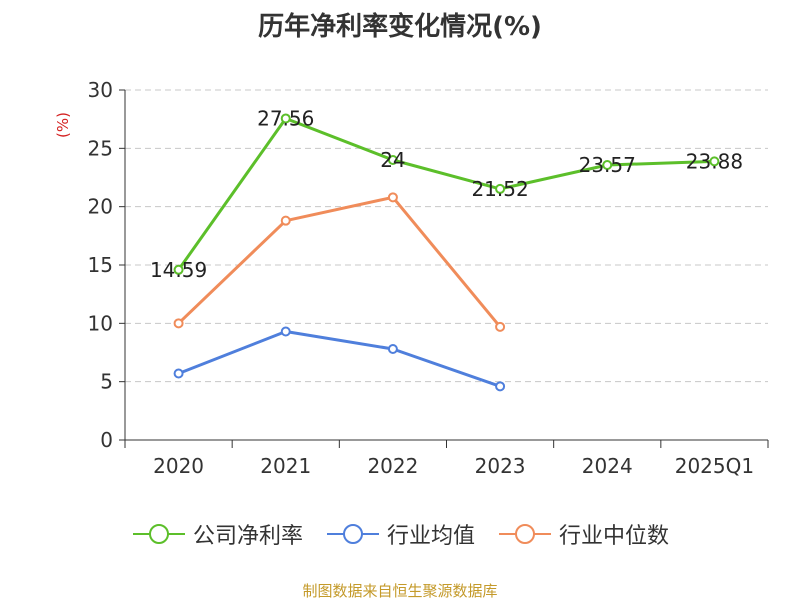 The height and width of the screenshot is (601, 800). What do you see at coordinates (714, 466) in the screenshot?
I see `x-tick-label: 2025Q1` at bounding box center [714, 466].